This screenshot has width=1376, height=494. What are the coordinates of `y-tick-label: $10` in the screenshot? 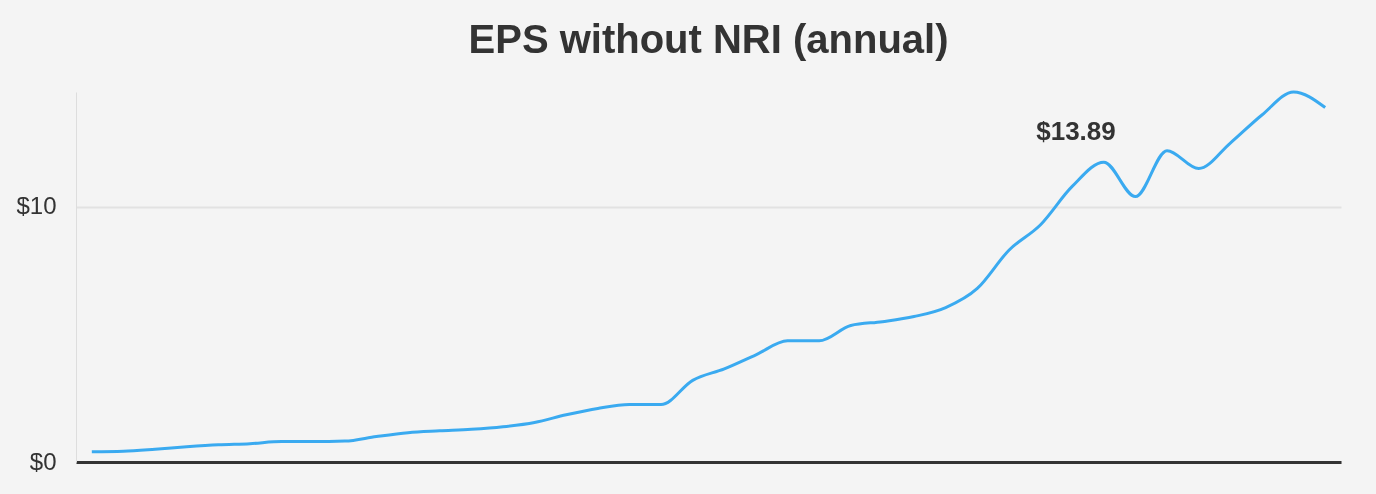 It's located at (36, 206).